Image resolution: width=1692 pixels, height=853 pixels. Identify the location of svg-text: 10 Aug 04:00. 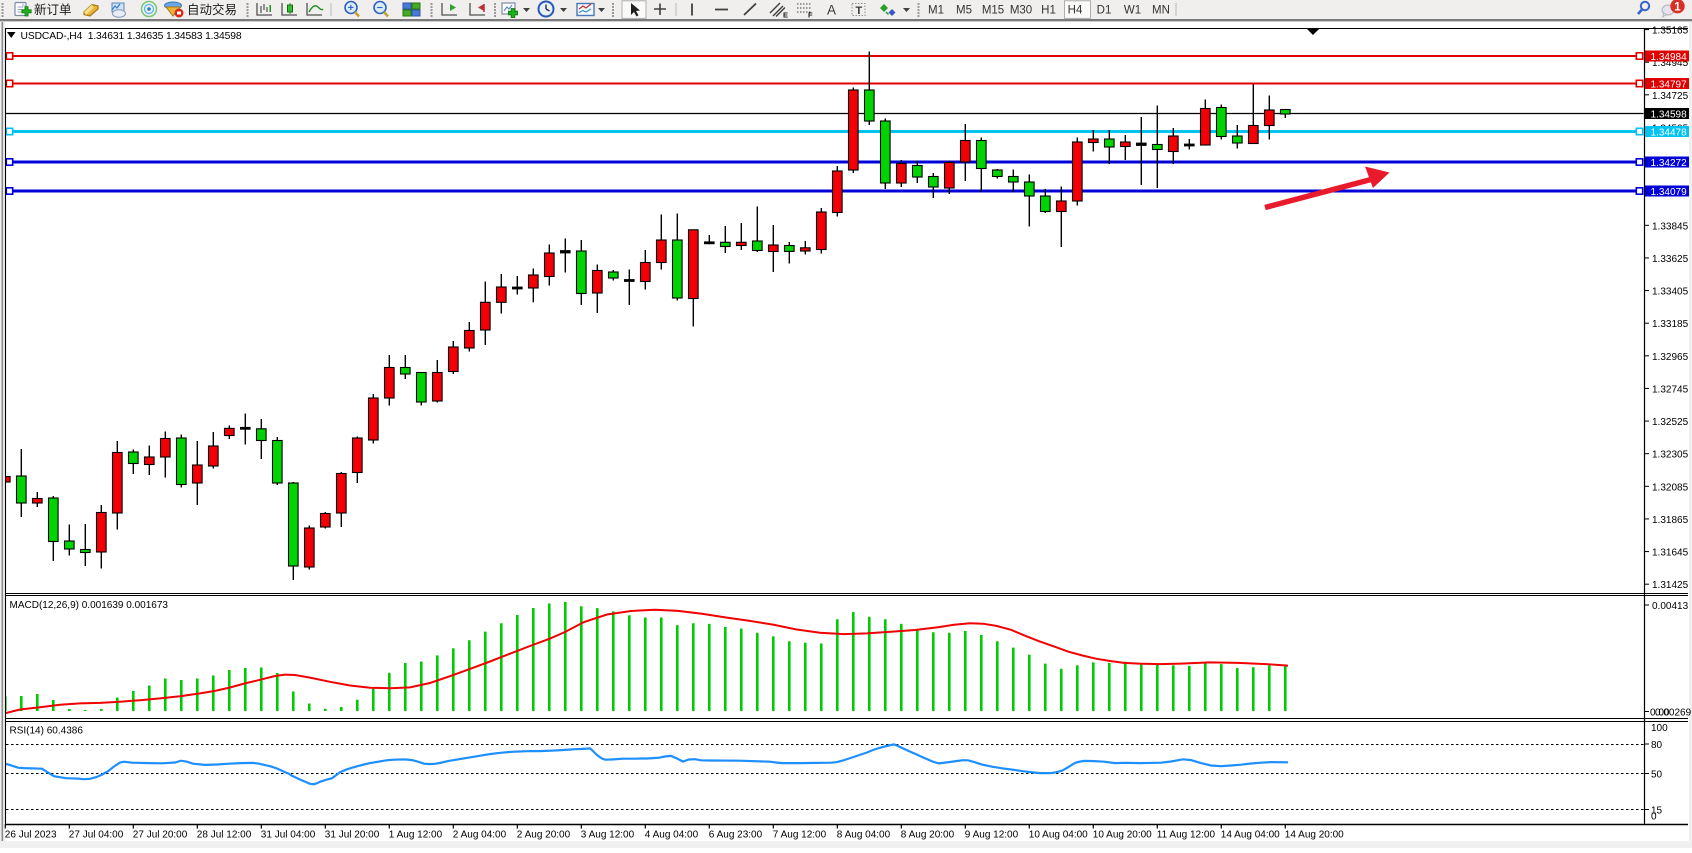
(1058, 835).